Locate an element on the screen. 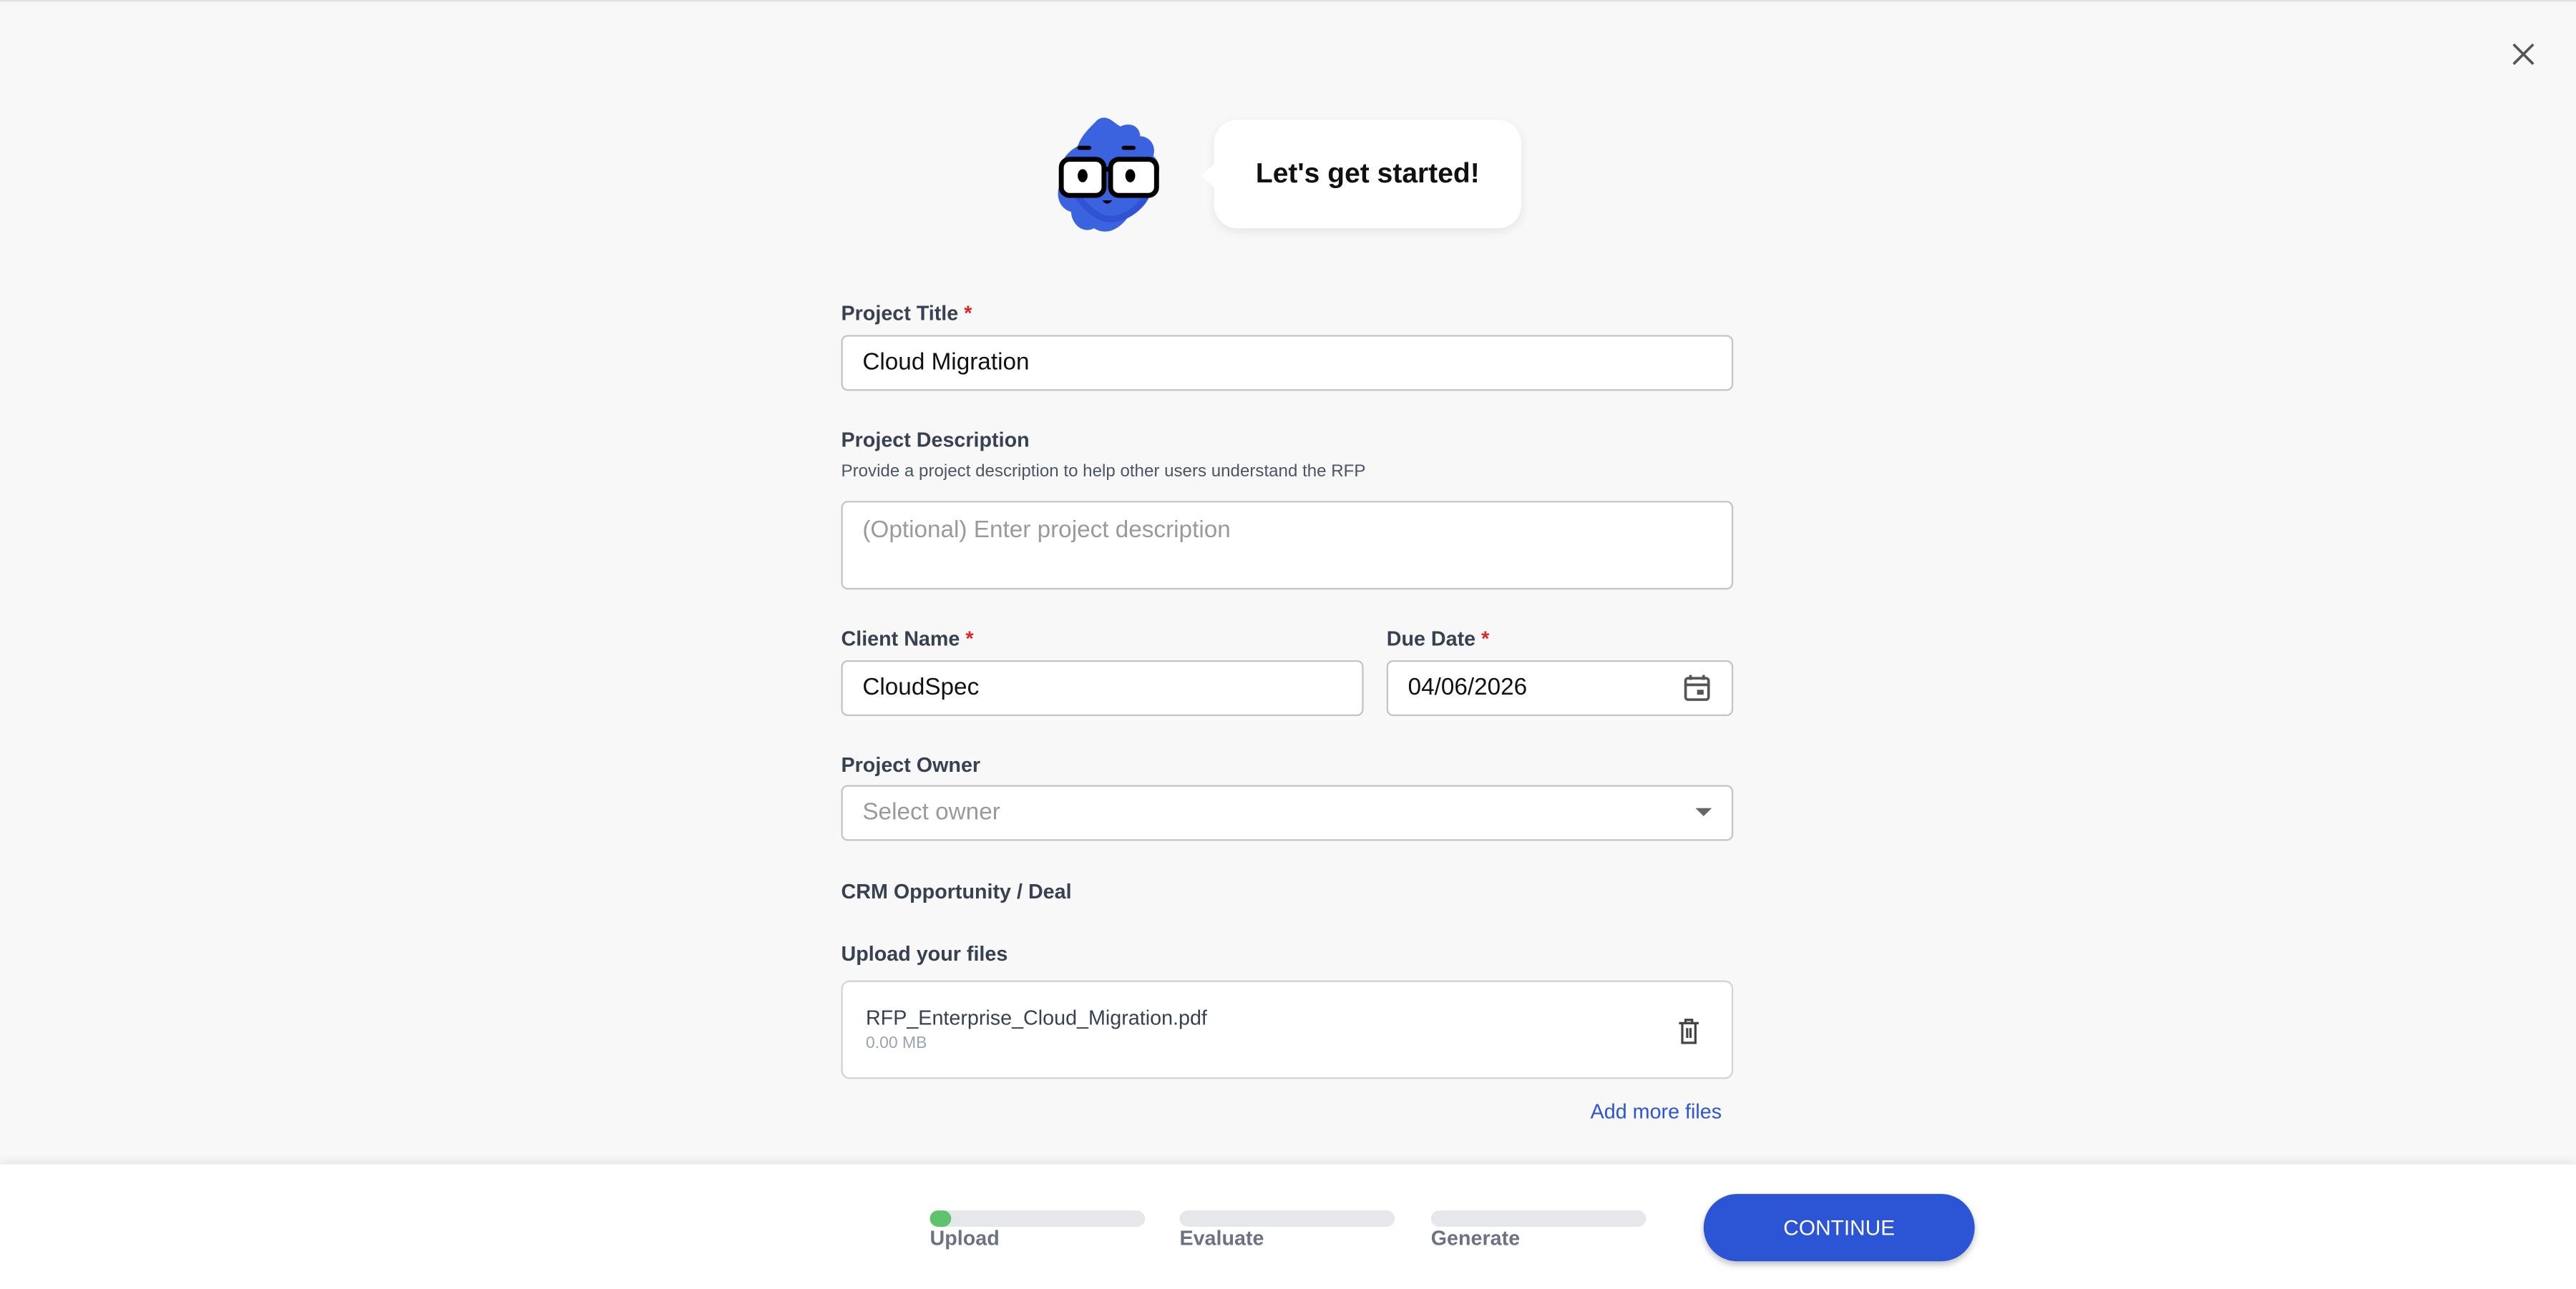 This screenshot has height=1289, width=2576. project-owner-select: Select owner is located at coordinates (1287, 813).